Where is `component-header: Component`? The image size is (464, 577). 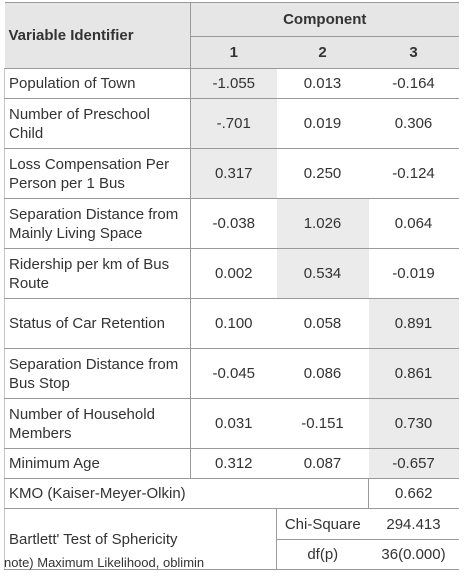
component-header: Component is located at coordinates (324, 19).